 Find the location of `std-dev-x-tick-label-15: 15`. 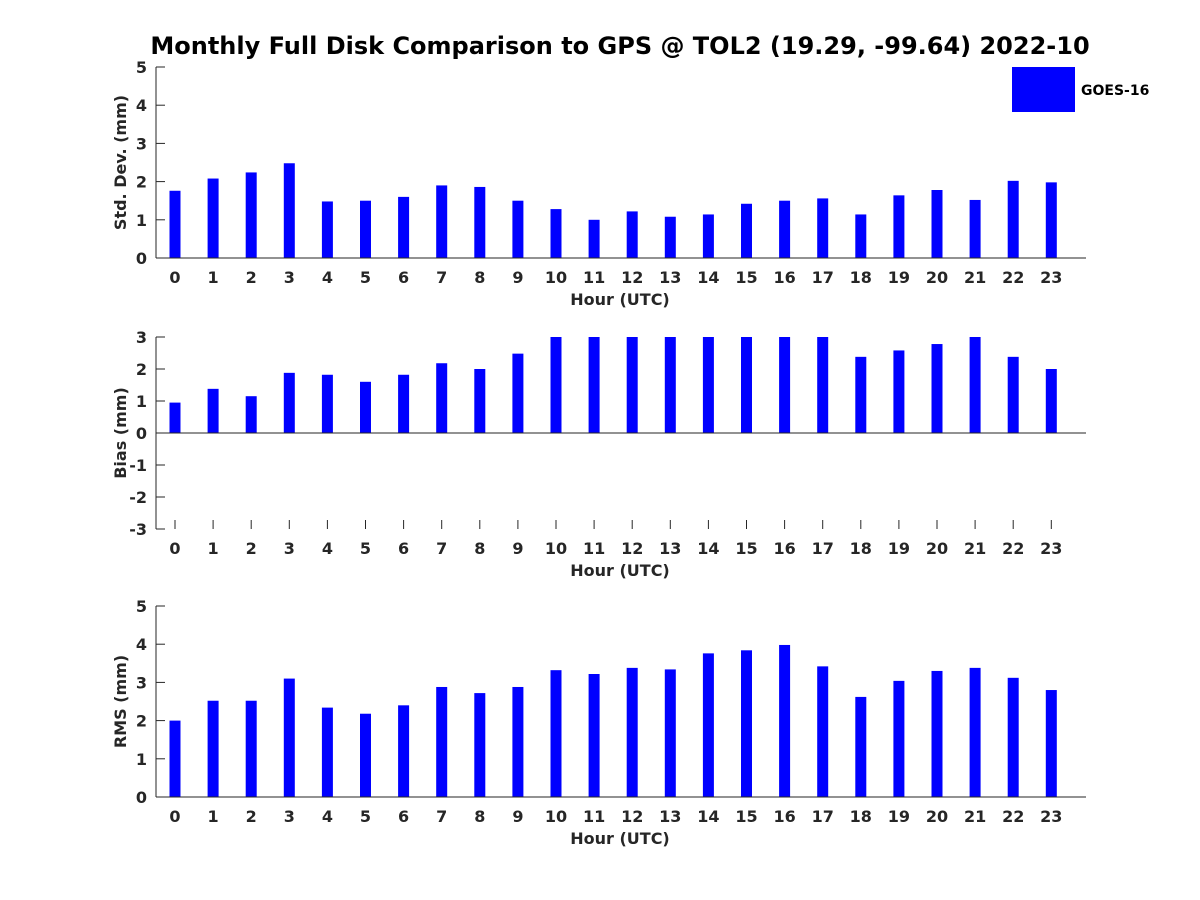

std-dev-x-tick-label-15: 15 is located at coordinates (746, 277).